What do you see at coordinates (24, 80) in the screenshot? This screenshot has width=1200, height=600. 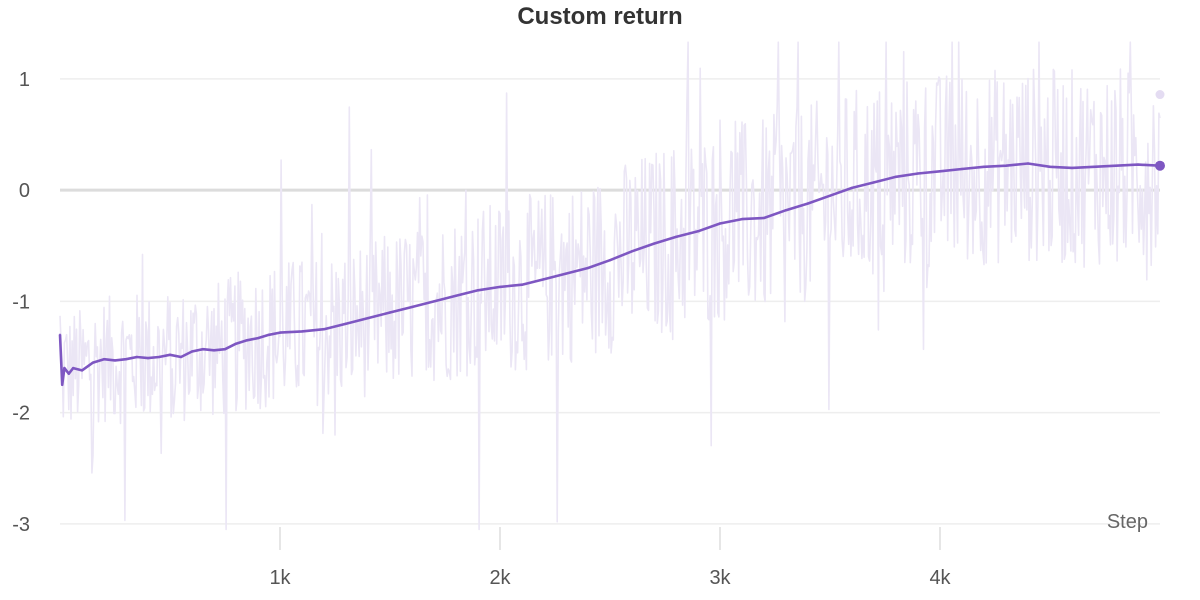 I see `y-tick-label: 1` at bounding box center [24, 80].